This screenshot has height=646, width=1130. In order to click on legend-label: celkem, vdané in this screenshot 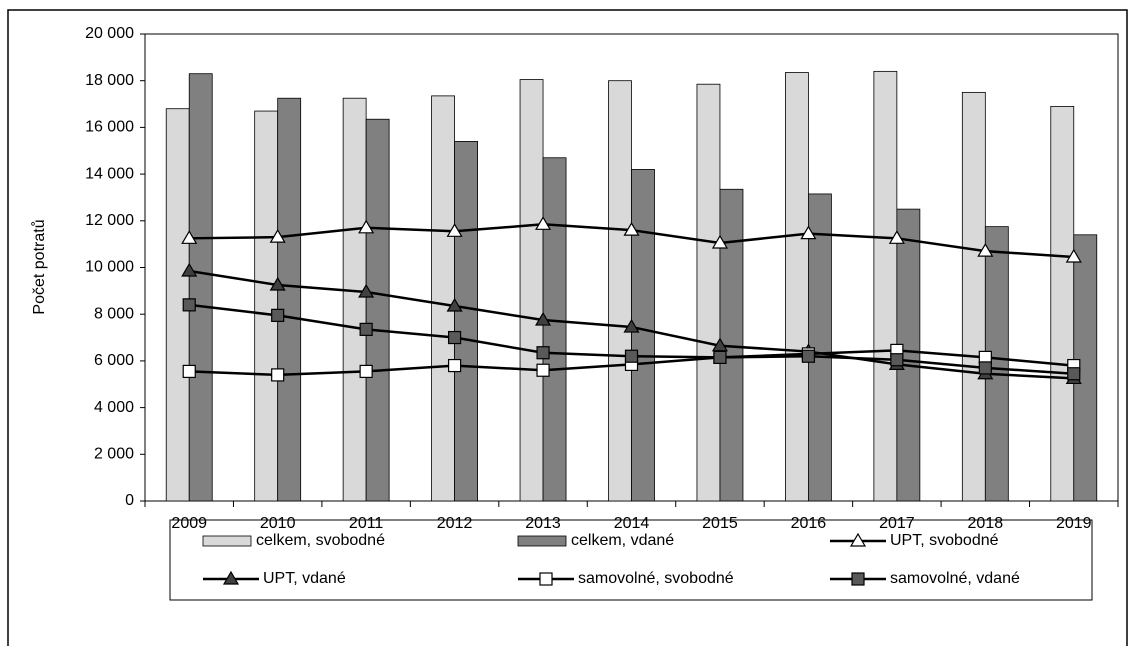, I will do `click(622, 540)`.